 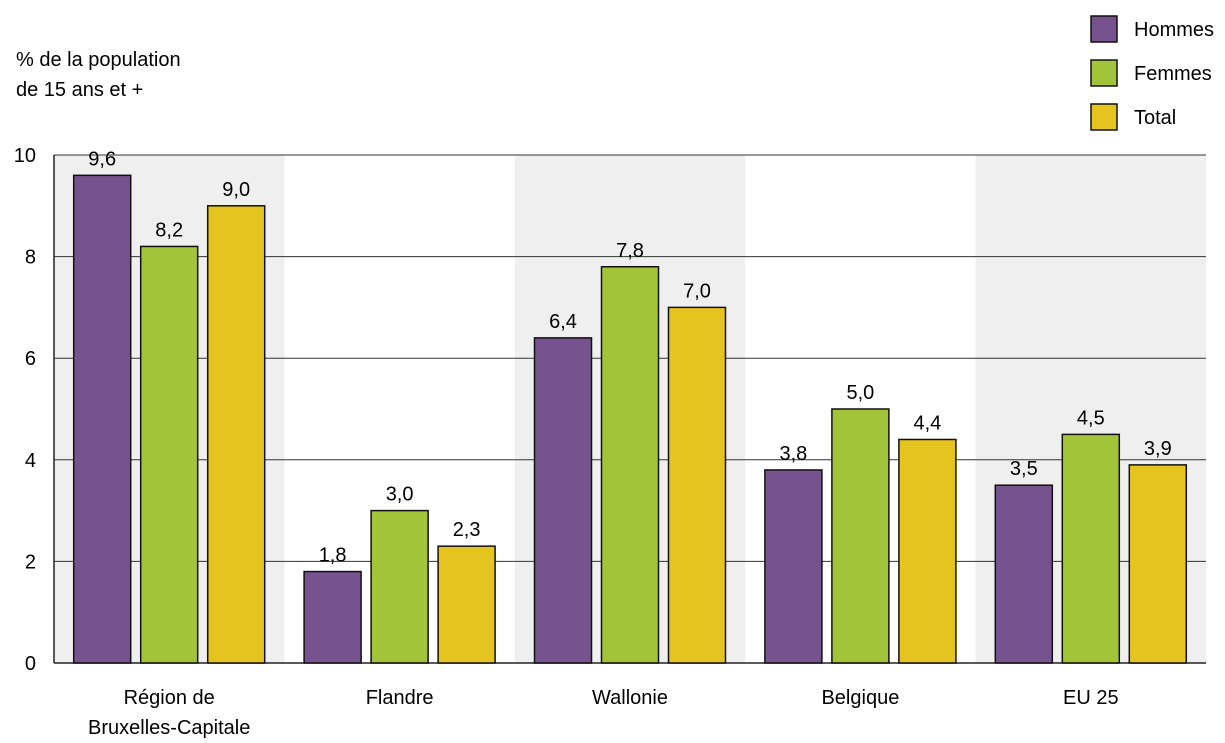 I want to click on y-tick-label: 4, so click(x=30, y=461).